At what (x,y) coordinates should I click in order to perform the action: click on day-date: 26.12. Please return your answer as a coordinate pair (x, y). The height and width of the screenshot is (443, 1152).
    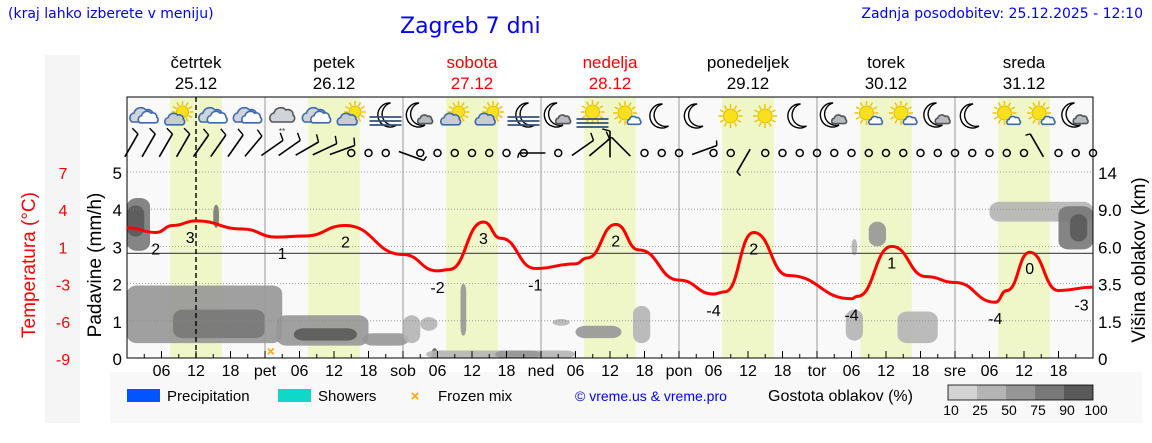
    Looking at the image, I should click on (334, 83).